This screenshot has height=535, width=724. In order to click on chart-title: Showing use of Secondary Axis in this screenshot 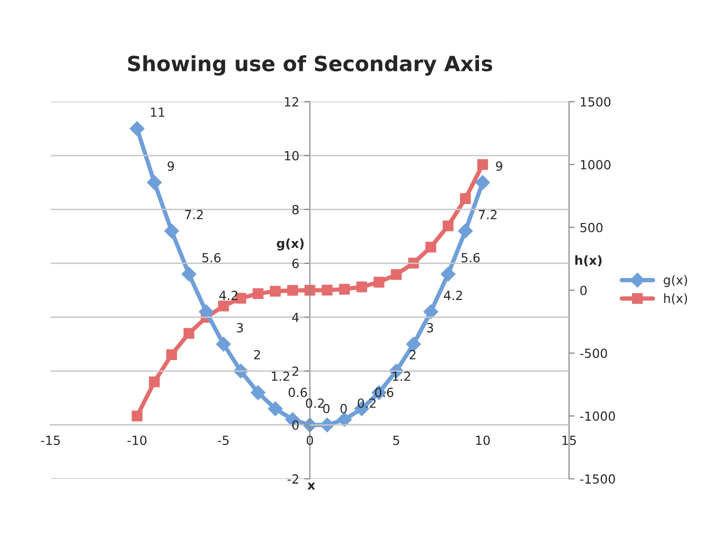, I will do `click(310, 65)`.